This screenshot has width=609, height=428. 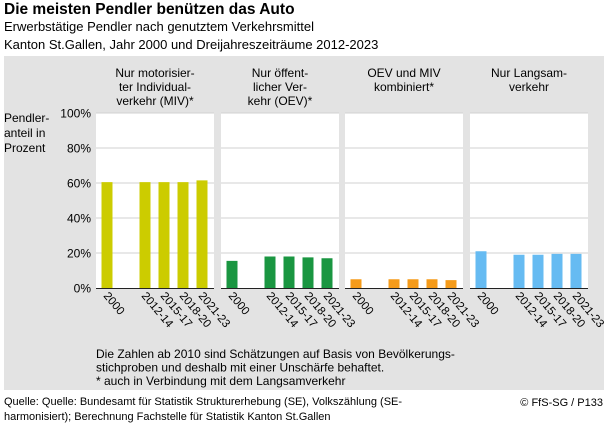 I want to click on panel-title: OEV und MIV, so click(x=403, y=73).